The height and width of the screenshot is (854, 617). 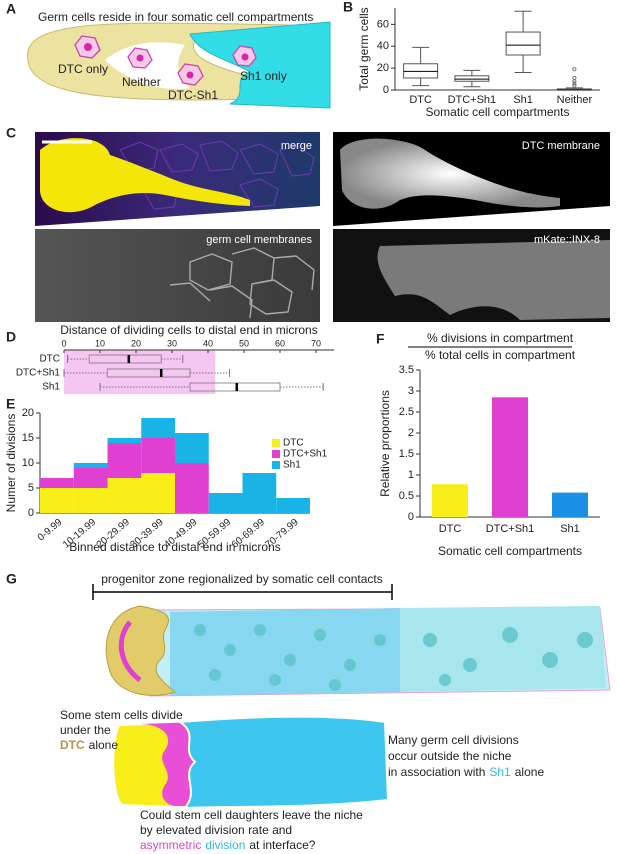 What do you see at coordinates (63, 343) in the screenshot?
I see `x-tick-label: 0` at bounding box center [63, 343].